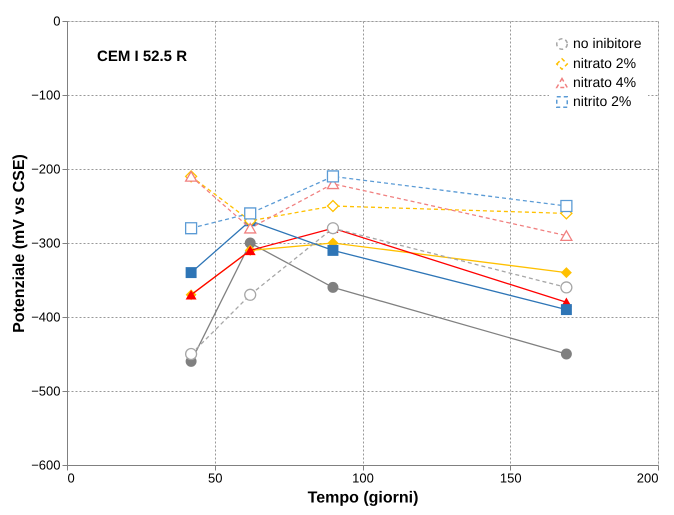 This screenshot has width=674, height=515. Describe the element at coordinates (142, 56) in the screenshot. I see `annotation: CEM I 52.5 R` at that location.